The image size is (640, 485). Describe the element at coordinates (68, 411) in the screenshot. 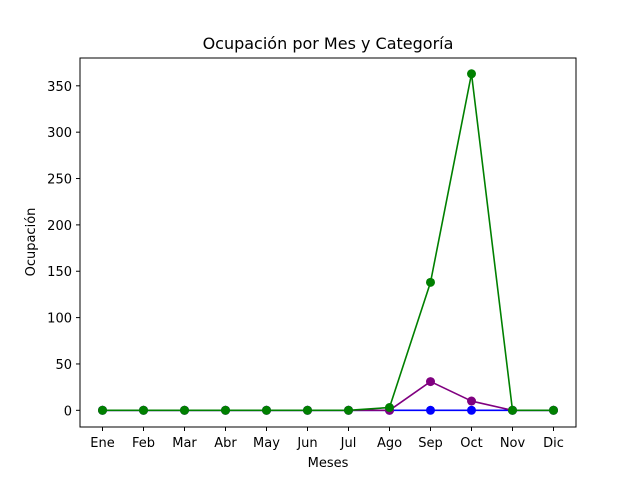

I see `y-tick-label: 0` at that location.